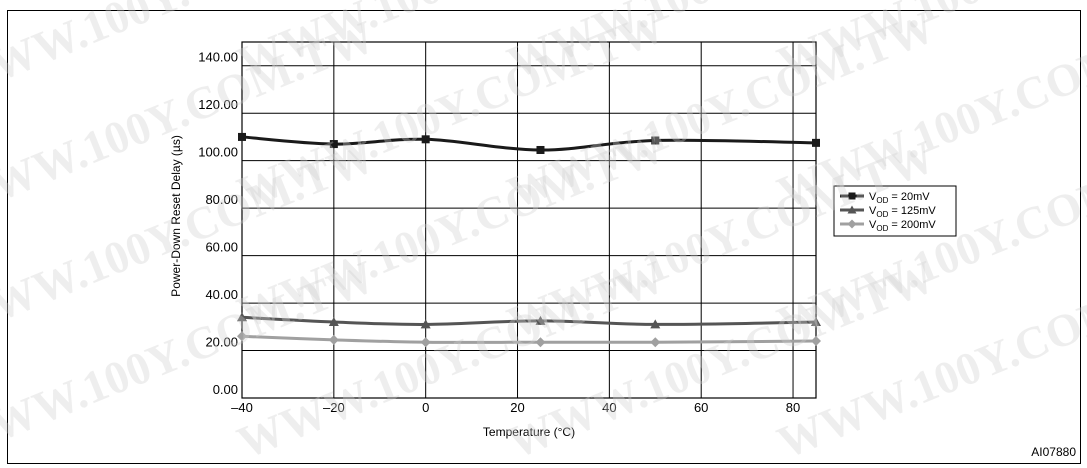 This screenshot has height=468, width=1087. What do you see at coordinates (888, 226) in the screenshot?
I see `legend-item: VOD = 200mV` at bounding box center [888, 226].